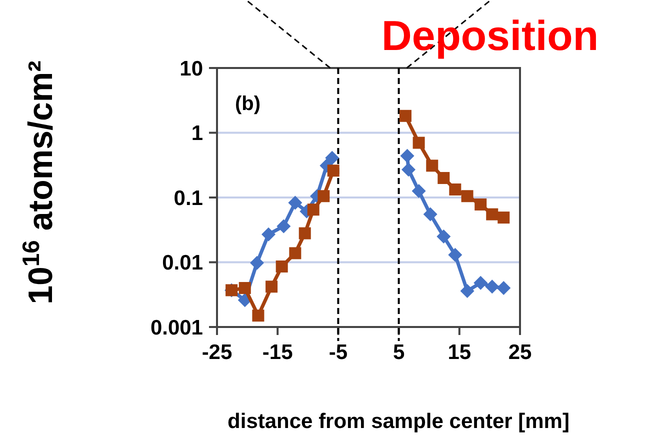 Image resolution: width=662 pixels, height=442 pixels. I want to click on x-axis-title: distance from sample center [mm], so click(399, 421).